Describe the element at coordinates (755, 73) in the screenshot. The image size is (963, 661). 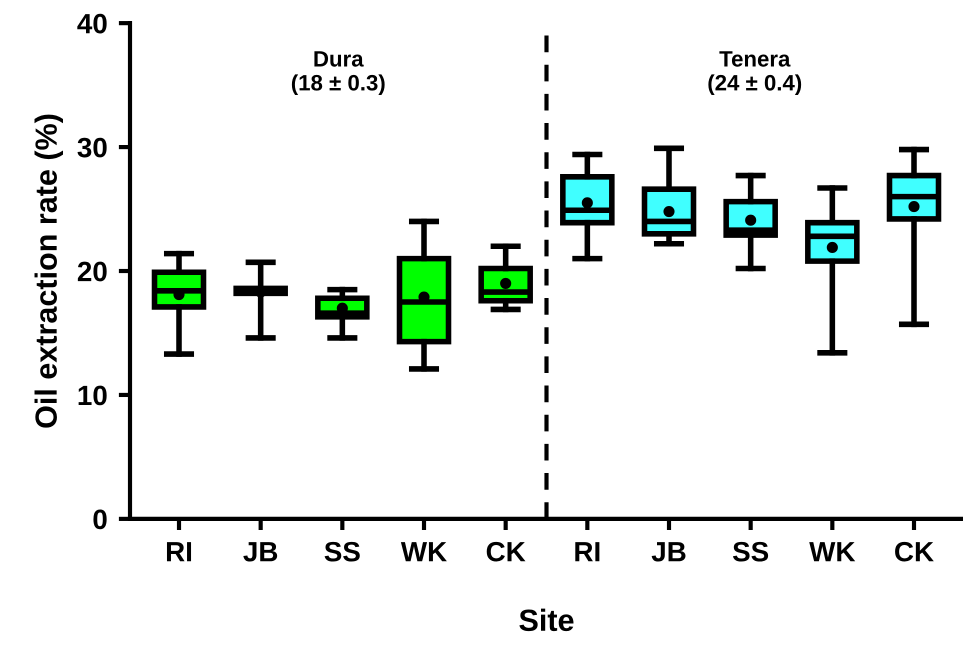
I see `annotation: Tenera (24 ± 0.4)` at that location.